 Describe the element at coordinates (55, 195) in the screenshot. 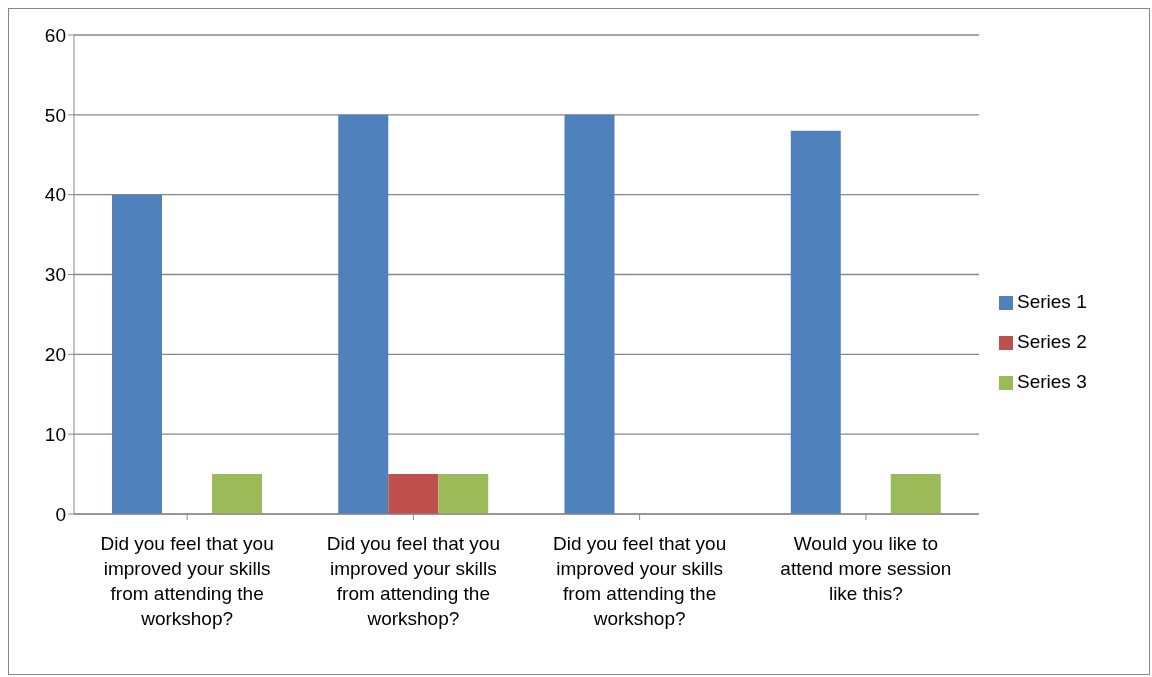

I see `y-tick-label: 40` at that location.